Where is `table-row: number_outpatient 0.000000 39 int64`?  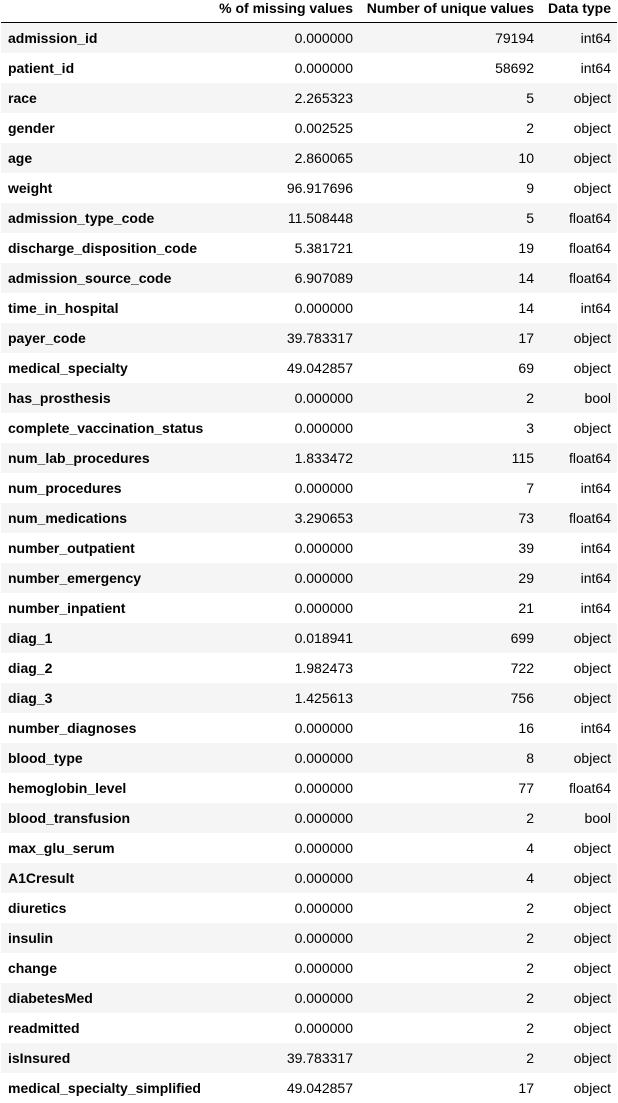 table-row: number_outpatient 0.000000 39 int64 is located at coordinates (309, 547).